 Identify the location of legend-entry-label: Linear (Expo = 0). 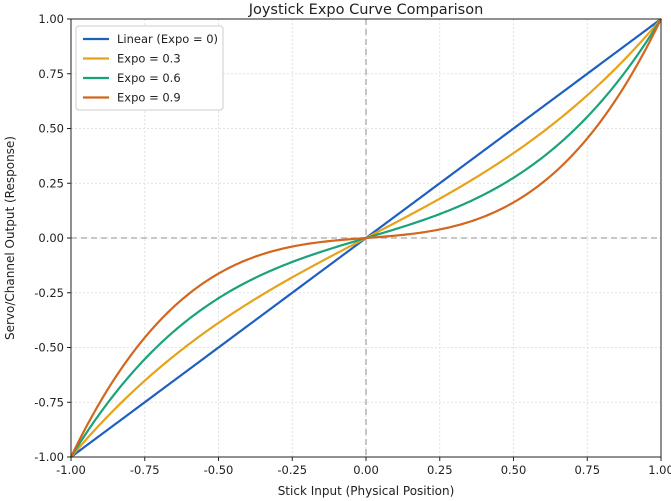
(167, 39).